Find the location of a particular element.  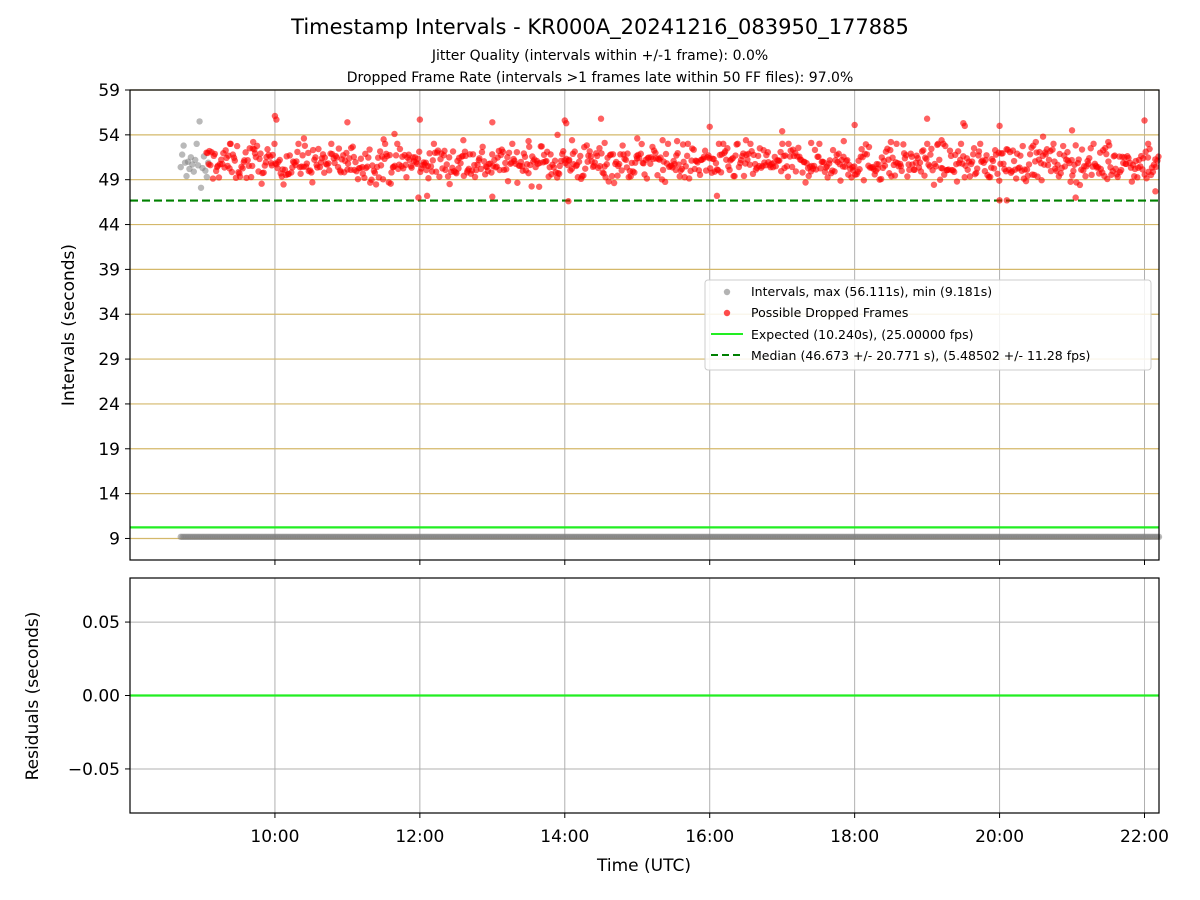

x-tick-label: 14:00 is located at coordinates (564, 837).